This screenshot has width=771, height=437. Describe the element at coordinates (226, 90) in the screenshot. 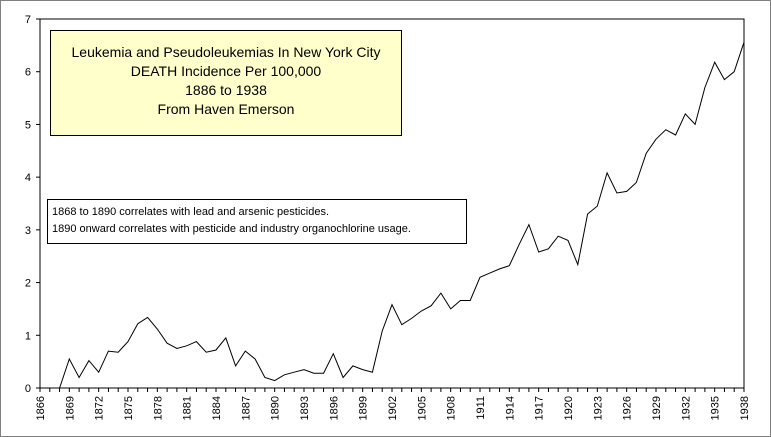

I see `chart-title-line: 1886 to 1938` at that location.